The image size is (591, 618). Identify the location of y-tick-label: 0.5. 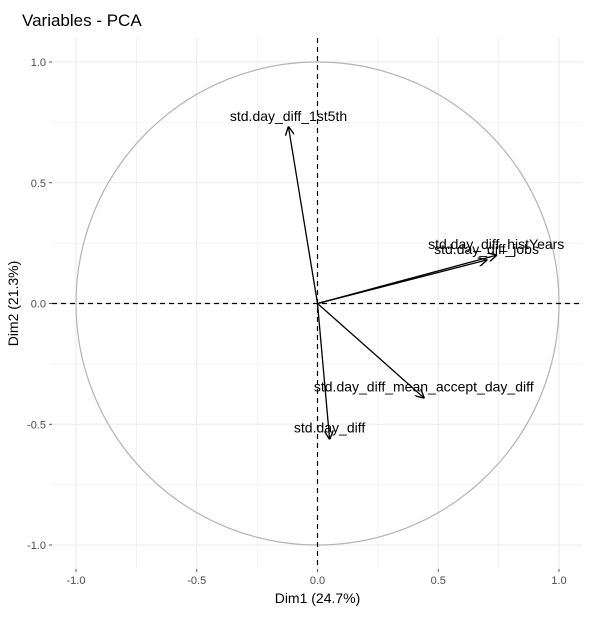
(38, 184).